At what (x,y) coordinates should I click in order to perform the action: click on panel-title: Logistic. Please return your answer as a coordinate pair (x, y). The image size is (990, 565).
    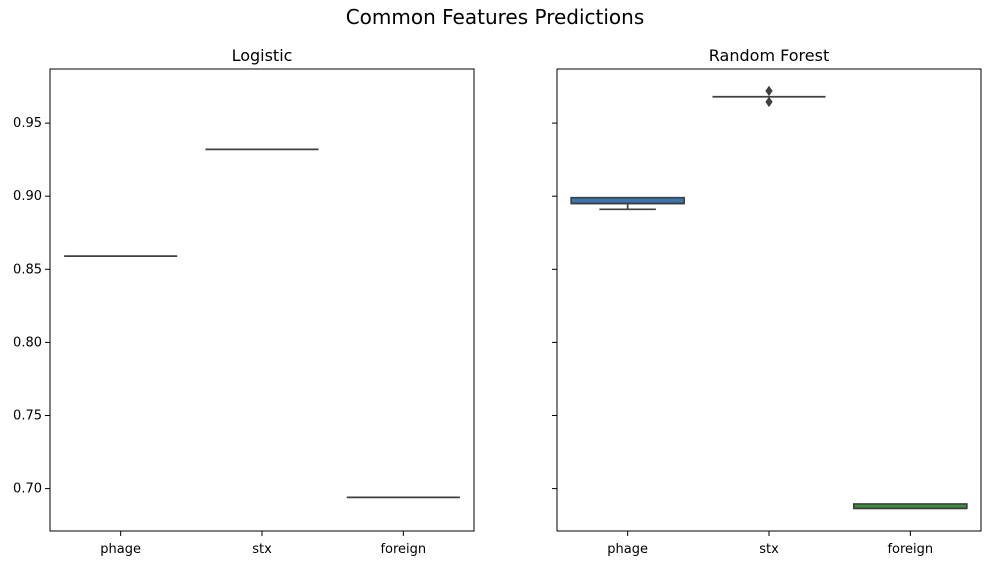
    Looking at the image, I should click on (262, 55).